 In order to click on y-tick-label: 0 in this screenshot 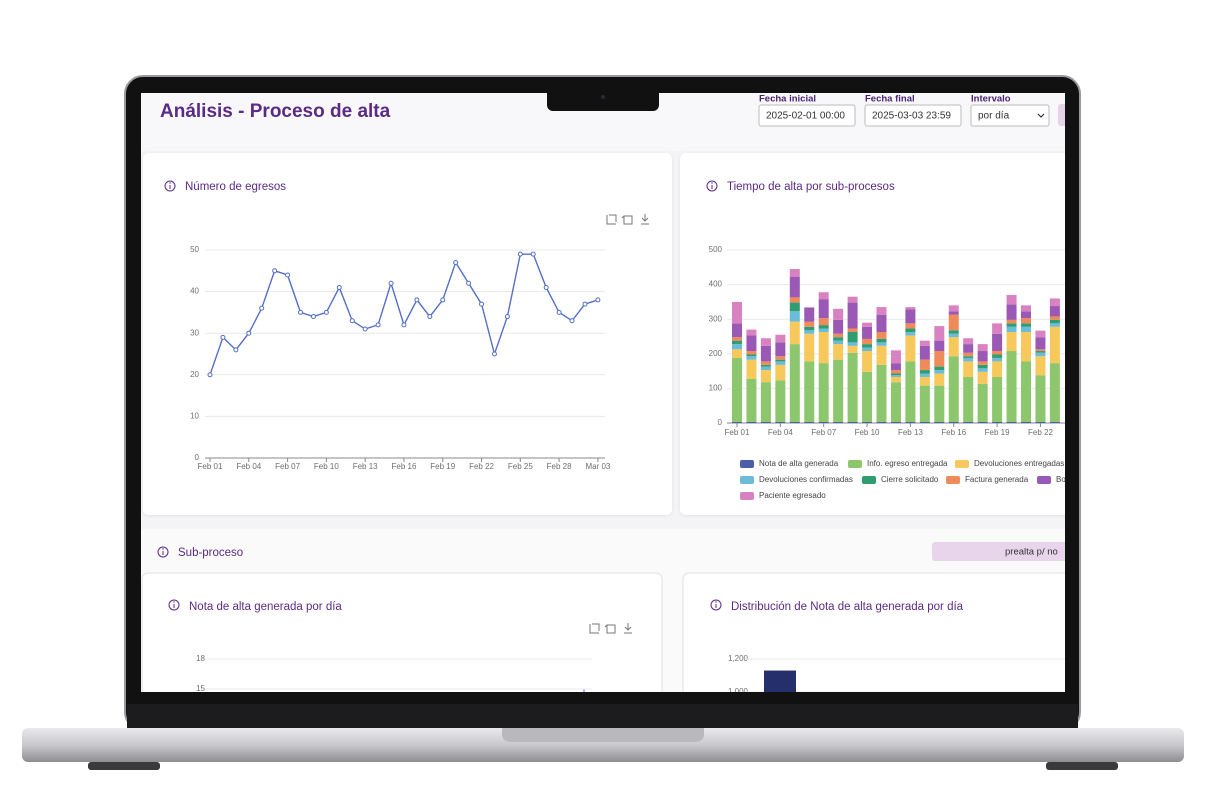, I will do `click(197, 457)`.